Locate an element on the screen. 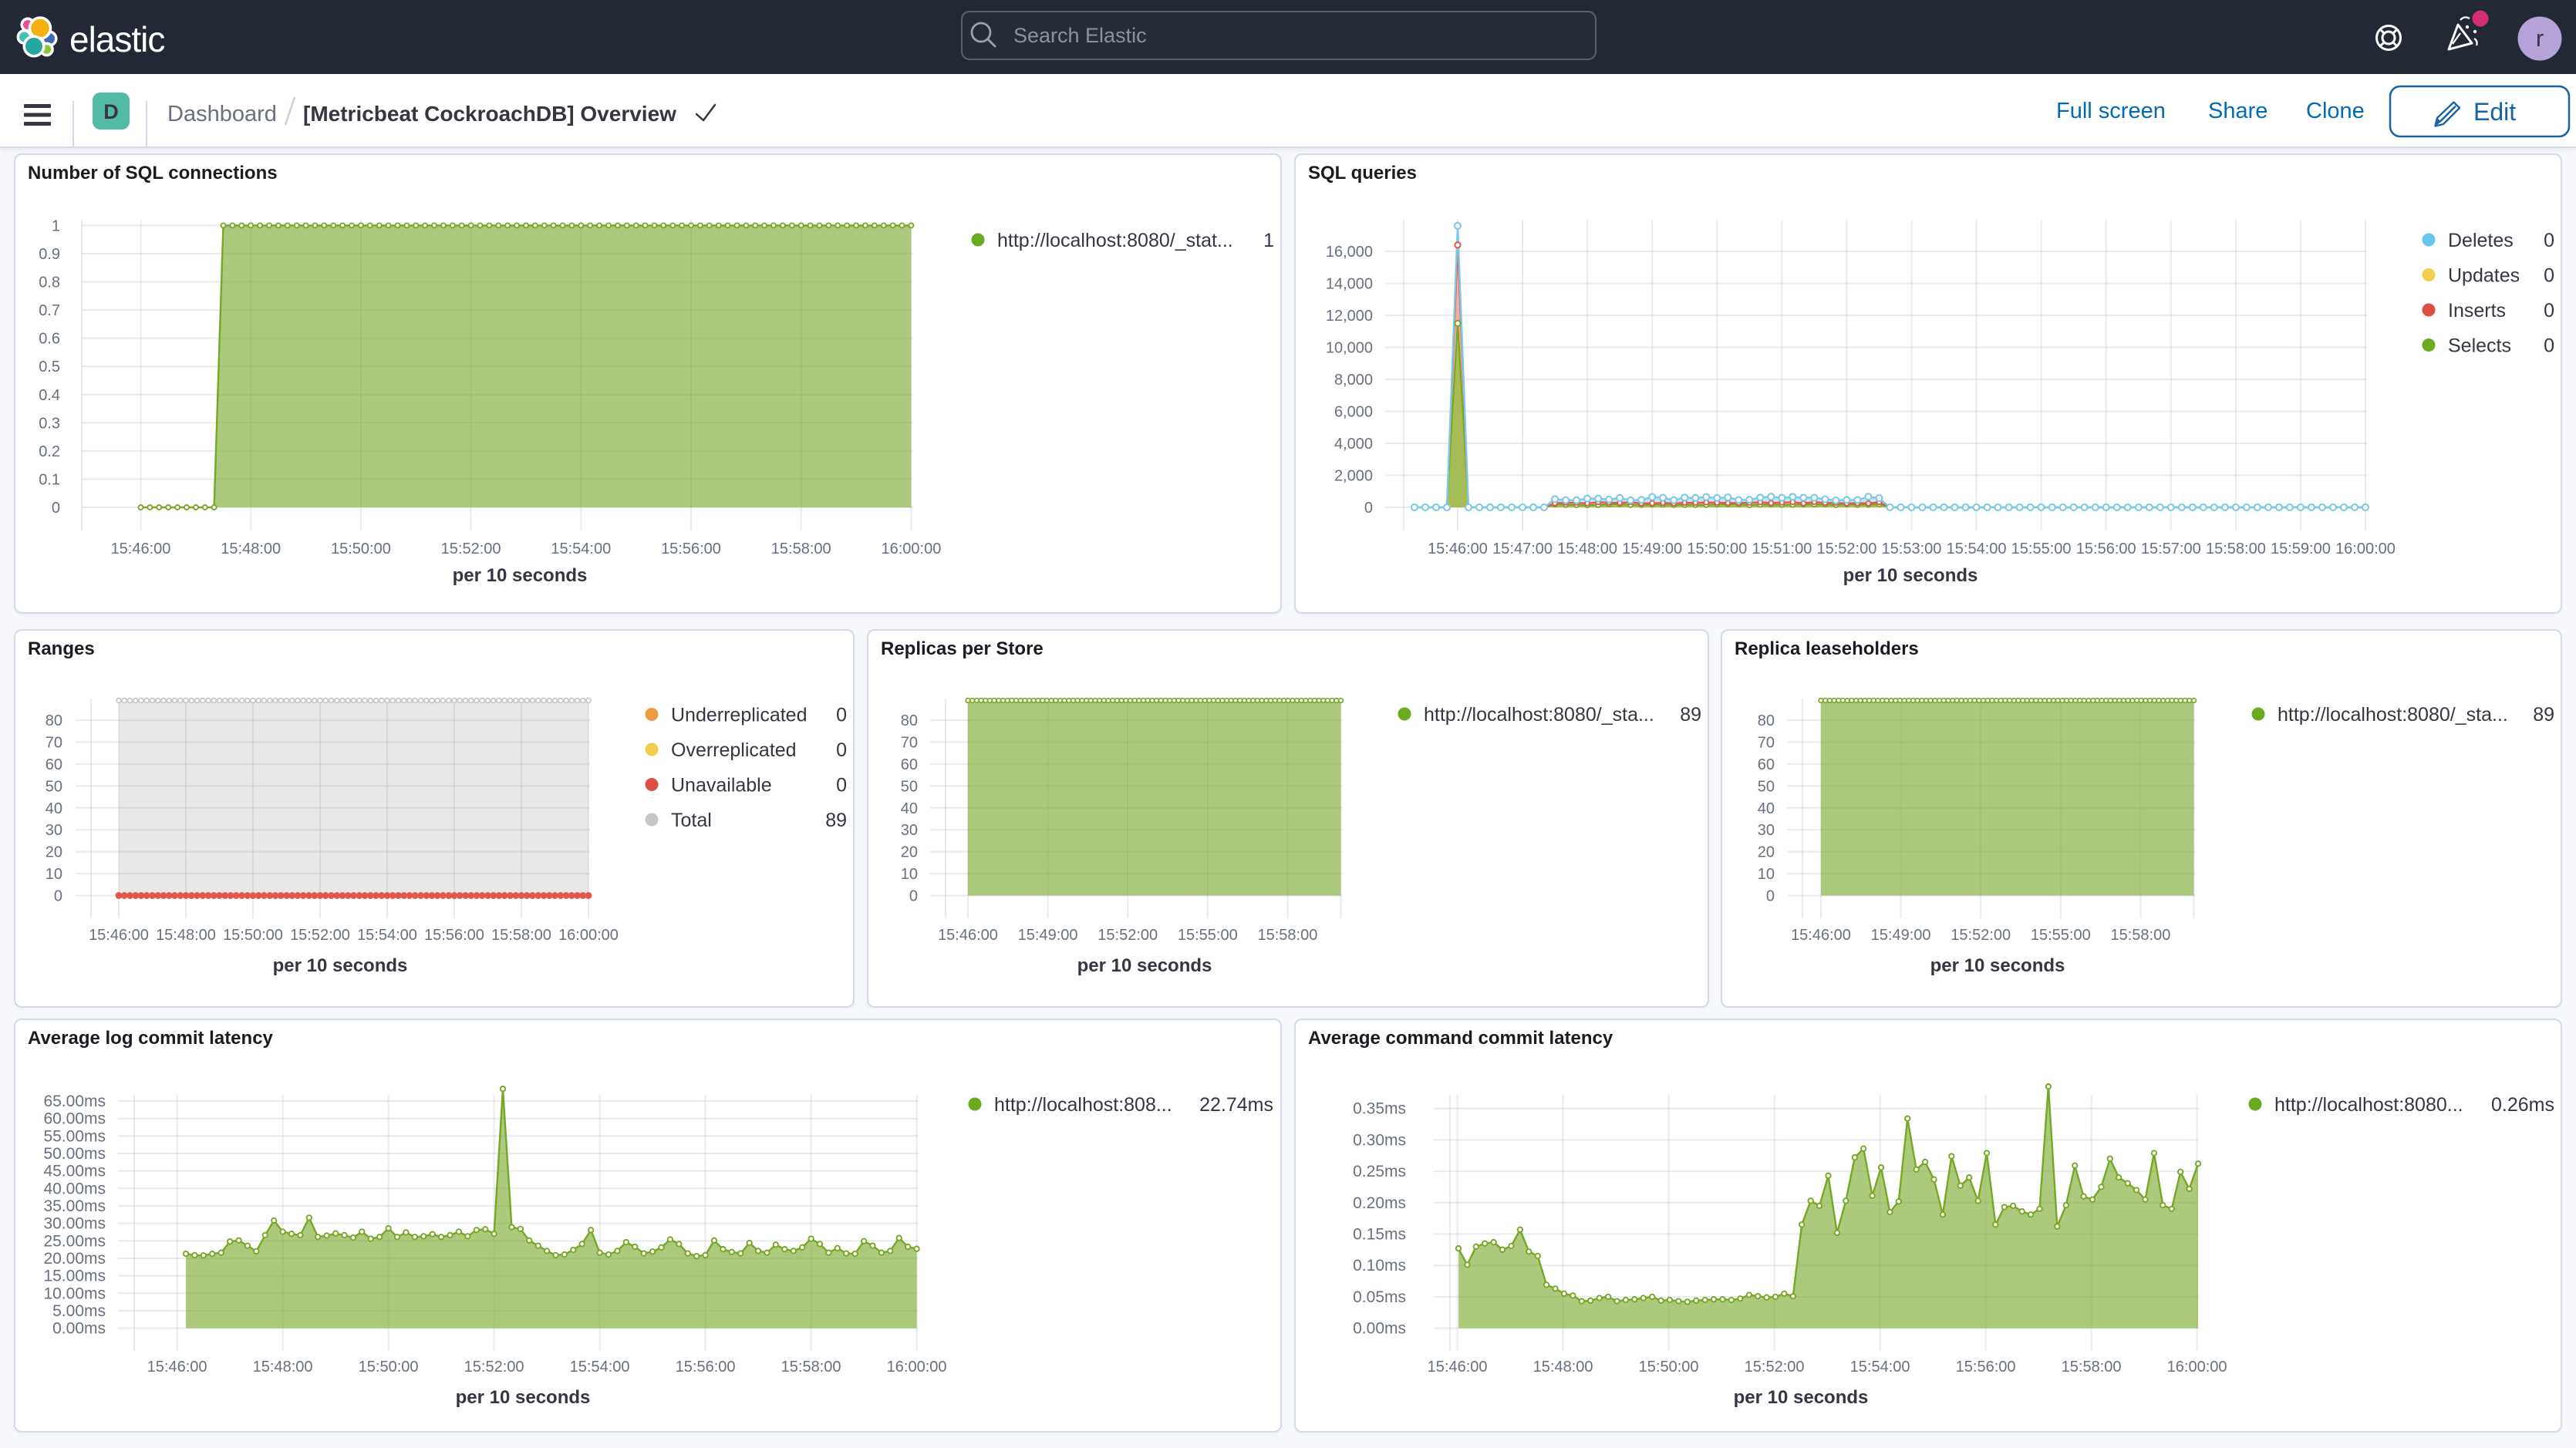 Image resolution: width=2576 pixels, height=1448 pixels. svg-text: 0.7 is located at coordinates (49, 310).